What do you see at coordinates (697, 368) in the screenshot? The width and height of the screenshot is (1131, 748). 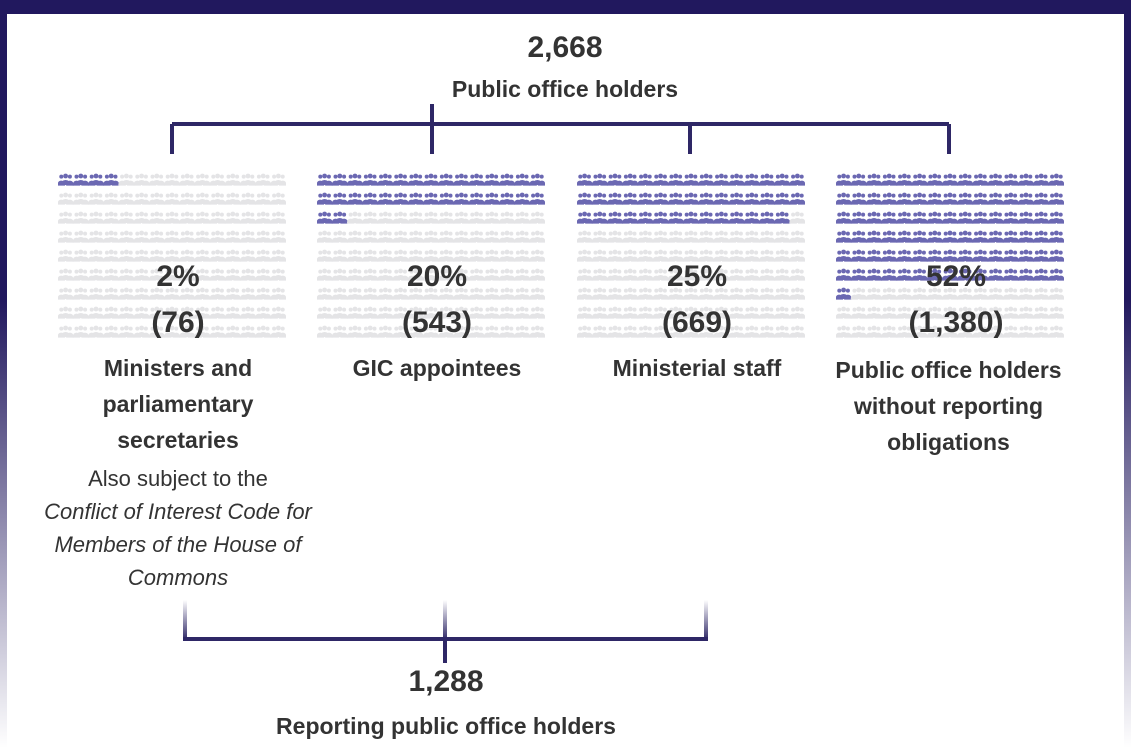 I see `group-name: Ministerial staff` at bounding box center [697, 368].